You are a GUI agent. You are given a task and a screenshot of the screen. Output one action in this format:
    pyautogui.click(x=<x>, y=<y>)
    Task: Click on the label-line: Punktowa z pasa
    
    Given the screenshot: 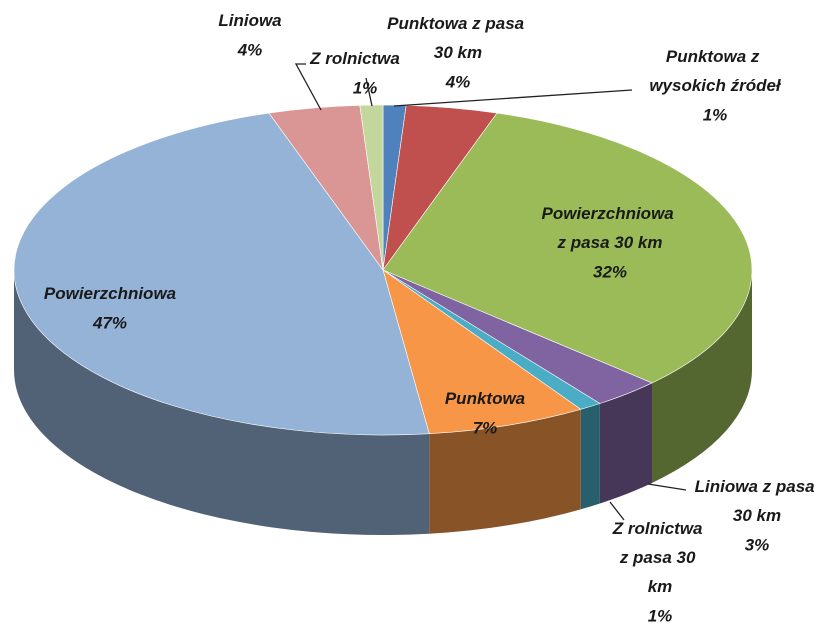 What is the action you would take?
    pyautogui.click(x=458, y=23)
    